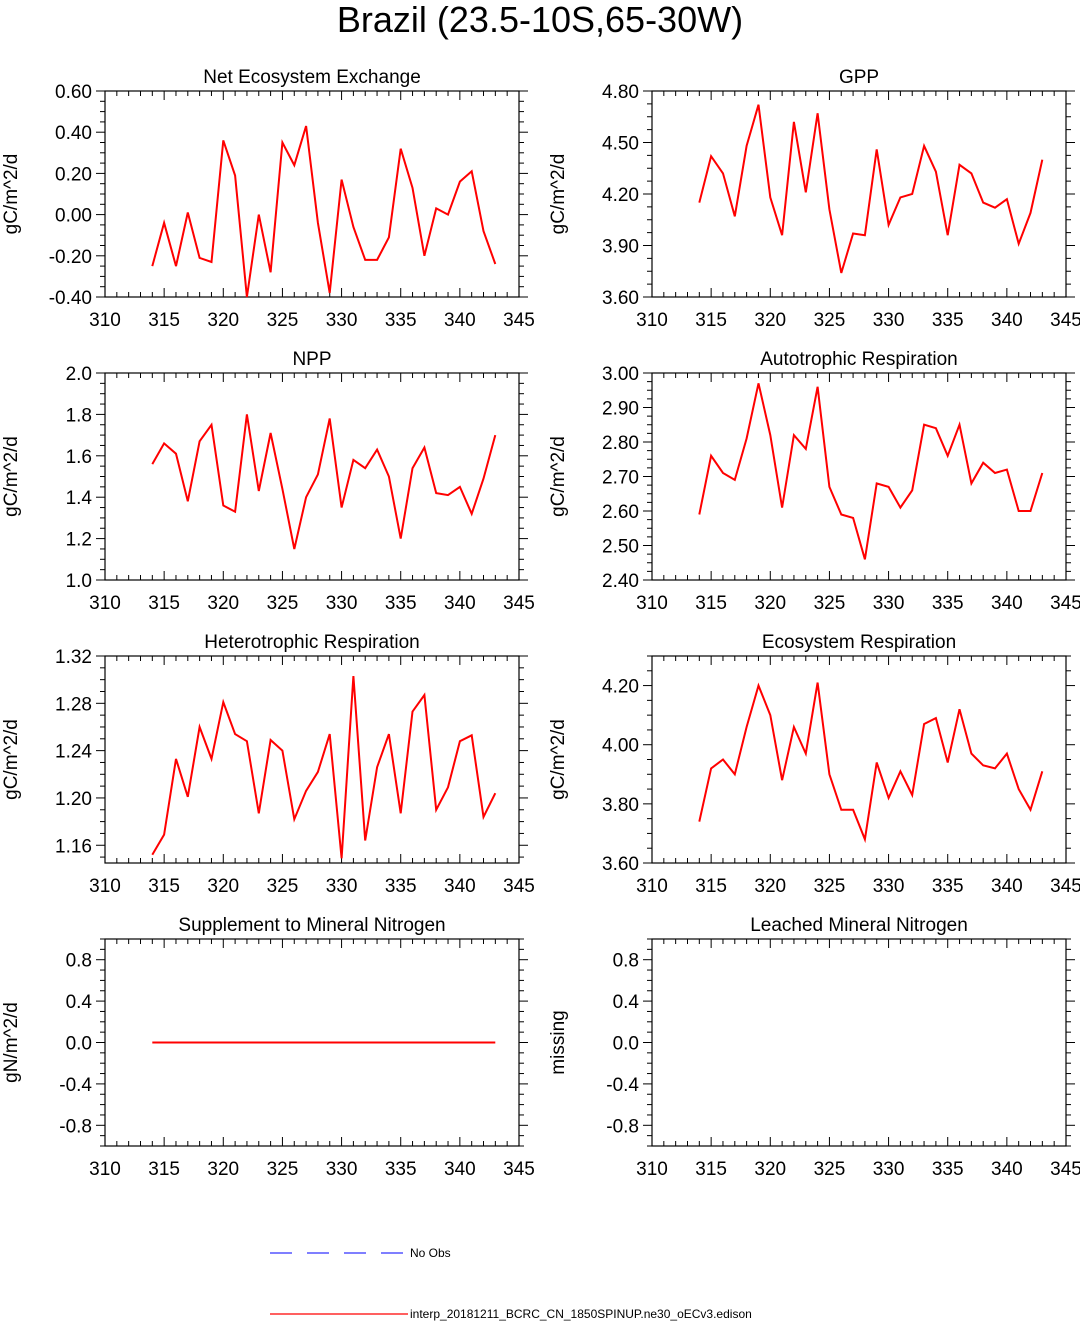  What do you see at coordinates (70, 257) in the screenshot?
I see `y-tick-label: -0.20` at bounding box center [70, 257].